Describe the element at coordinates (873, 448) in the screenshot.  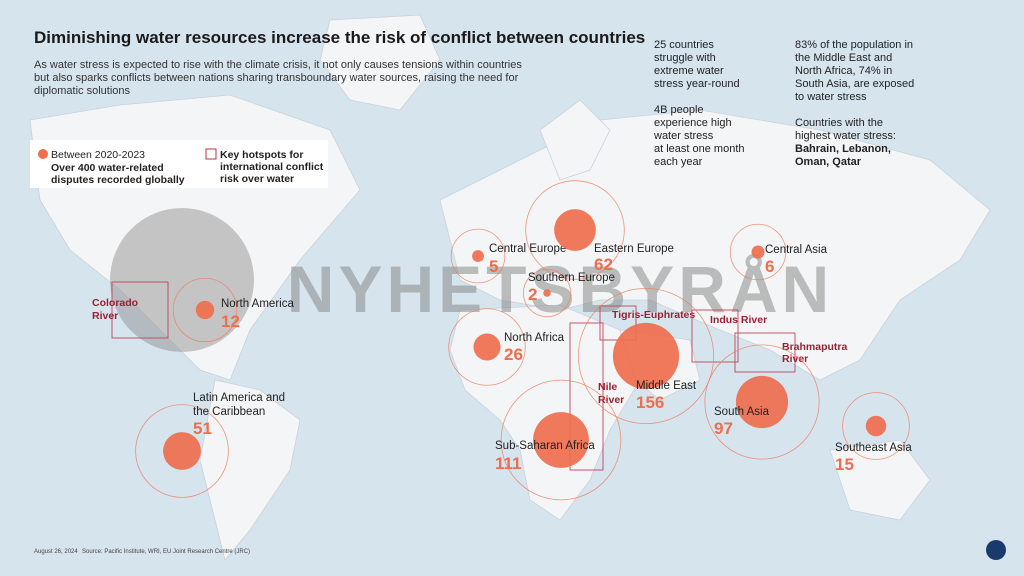
I see `region-name: Southeast Asia` at that location.